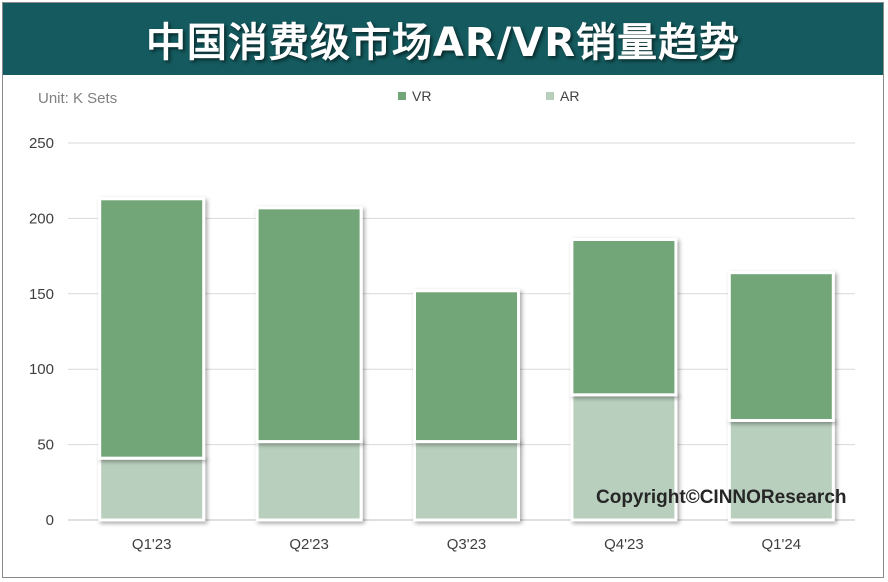  What do you see at coordinates (309, 544) in the screenshot?
I see `x-category-label: Q2'23` at bounding box center [309, 544].